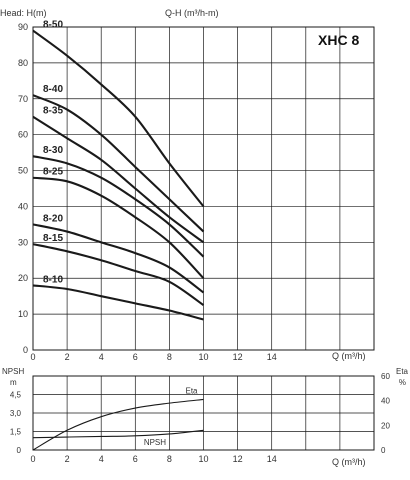  I want to click on lower-x-tick-label: 10, so click(203, 459).